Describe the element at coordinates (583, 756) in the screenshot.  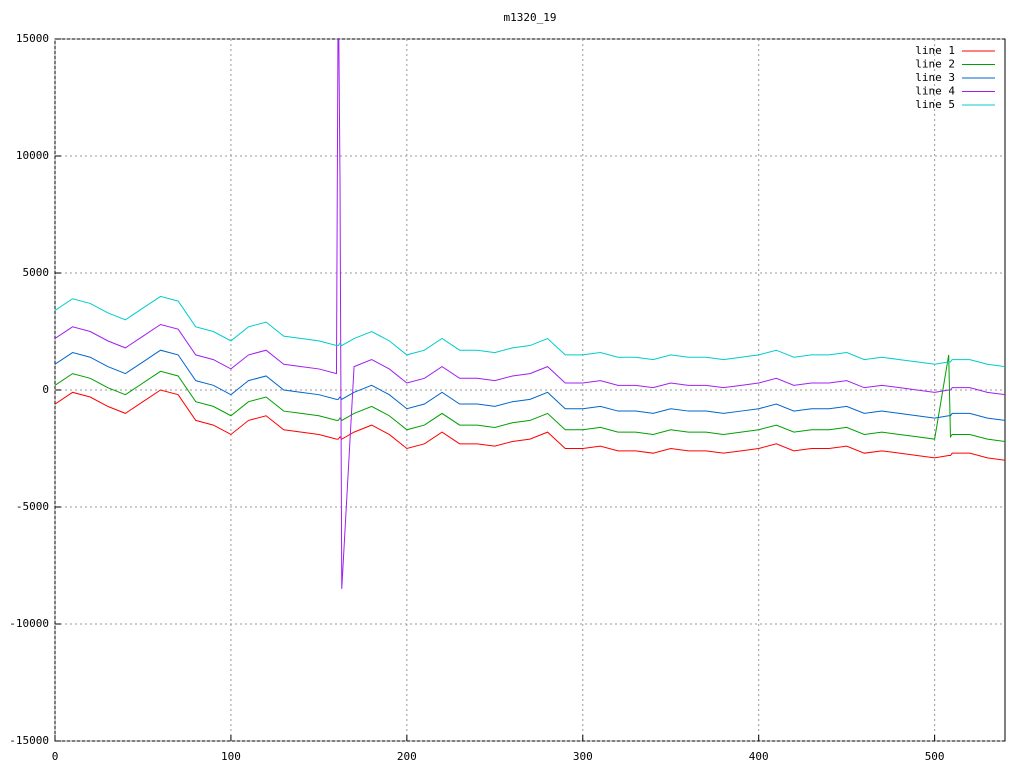
I see `x-tick-label: 300` at that location.